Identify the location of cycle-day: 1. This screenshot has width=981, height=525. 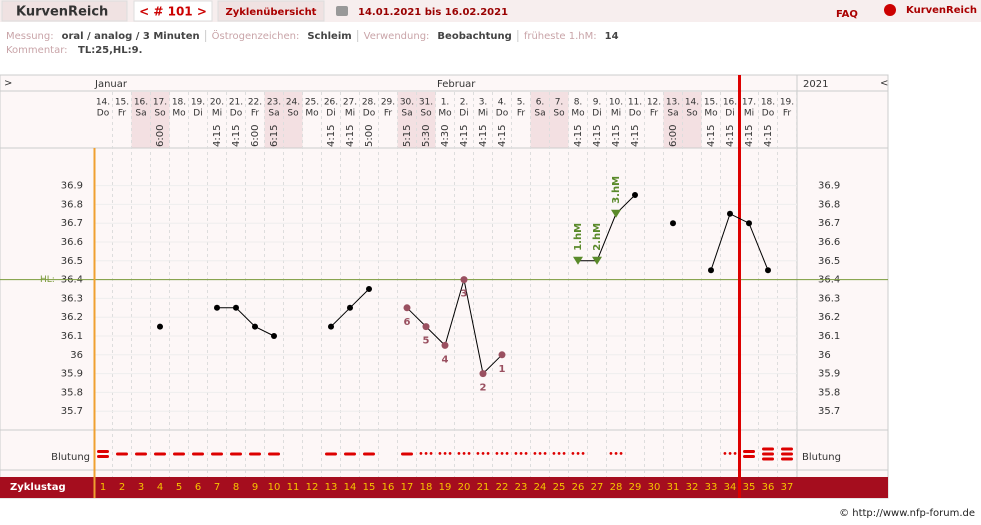
(103, 487).